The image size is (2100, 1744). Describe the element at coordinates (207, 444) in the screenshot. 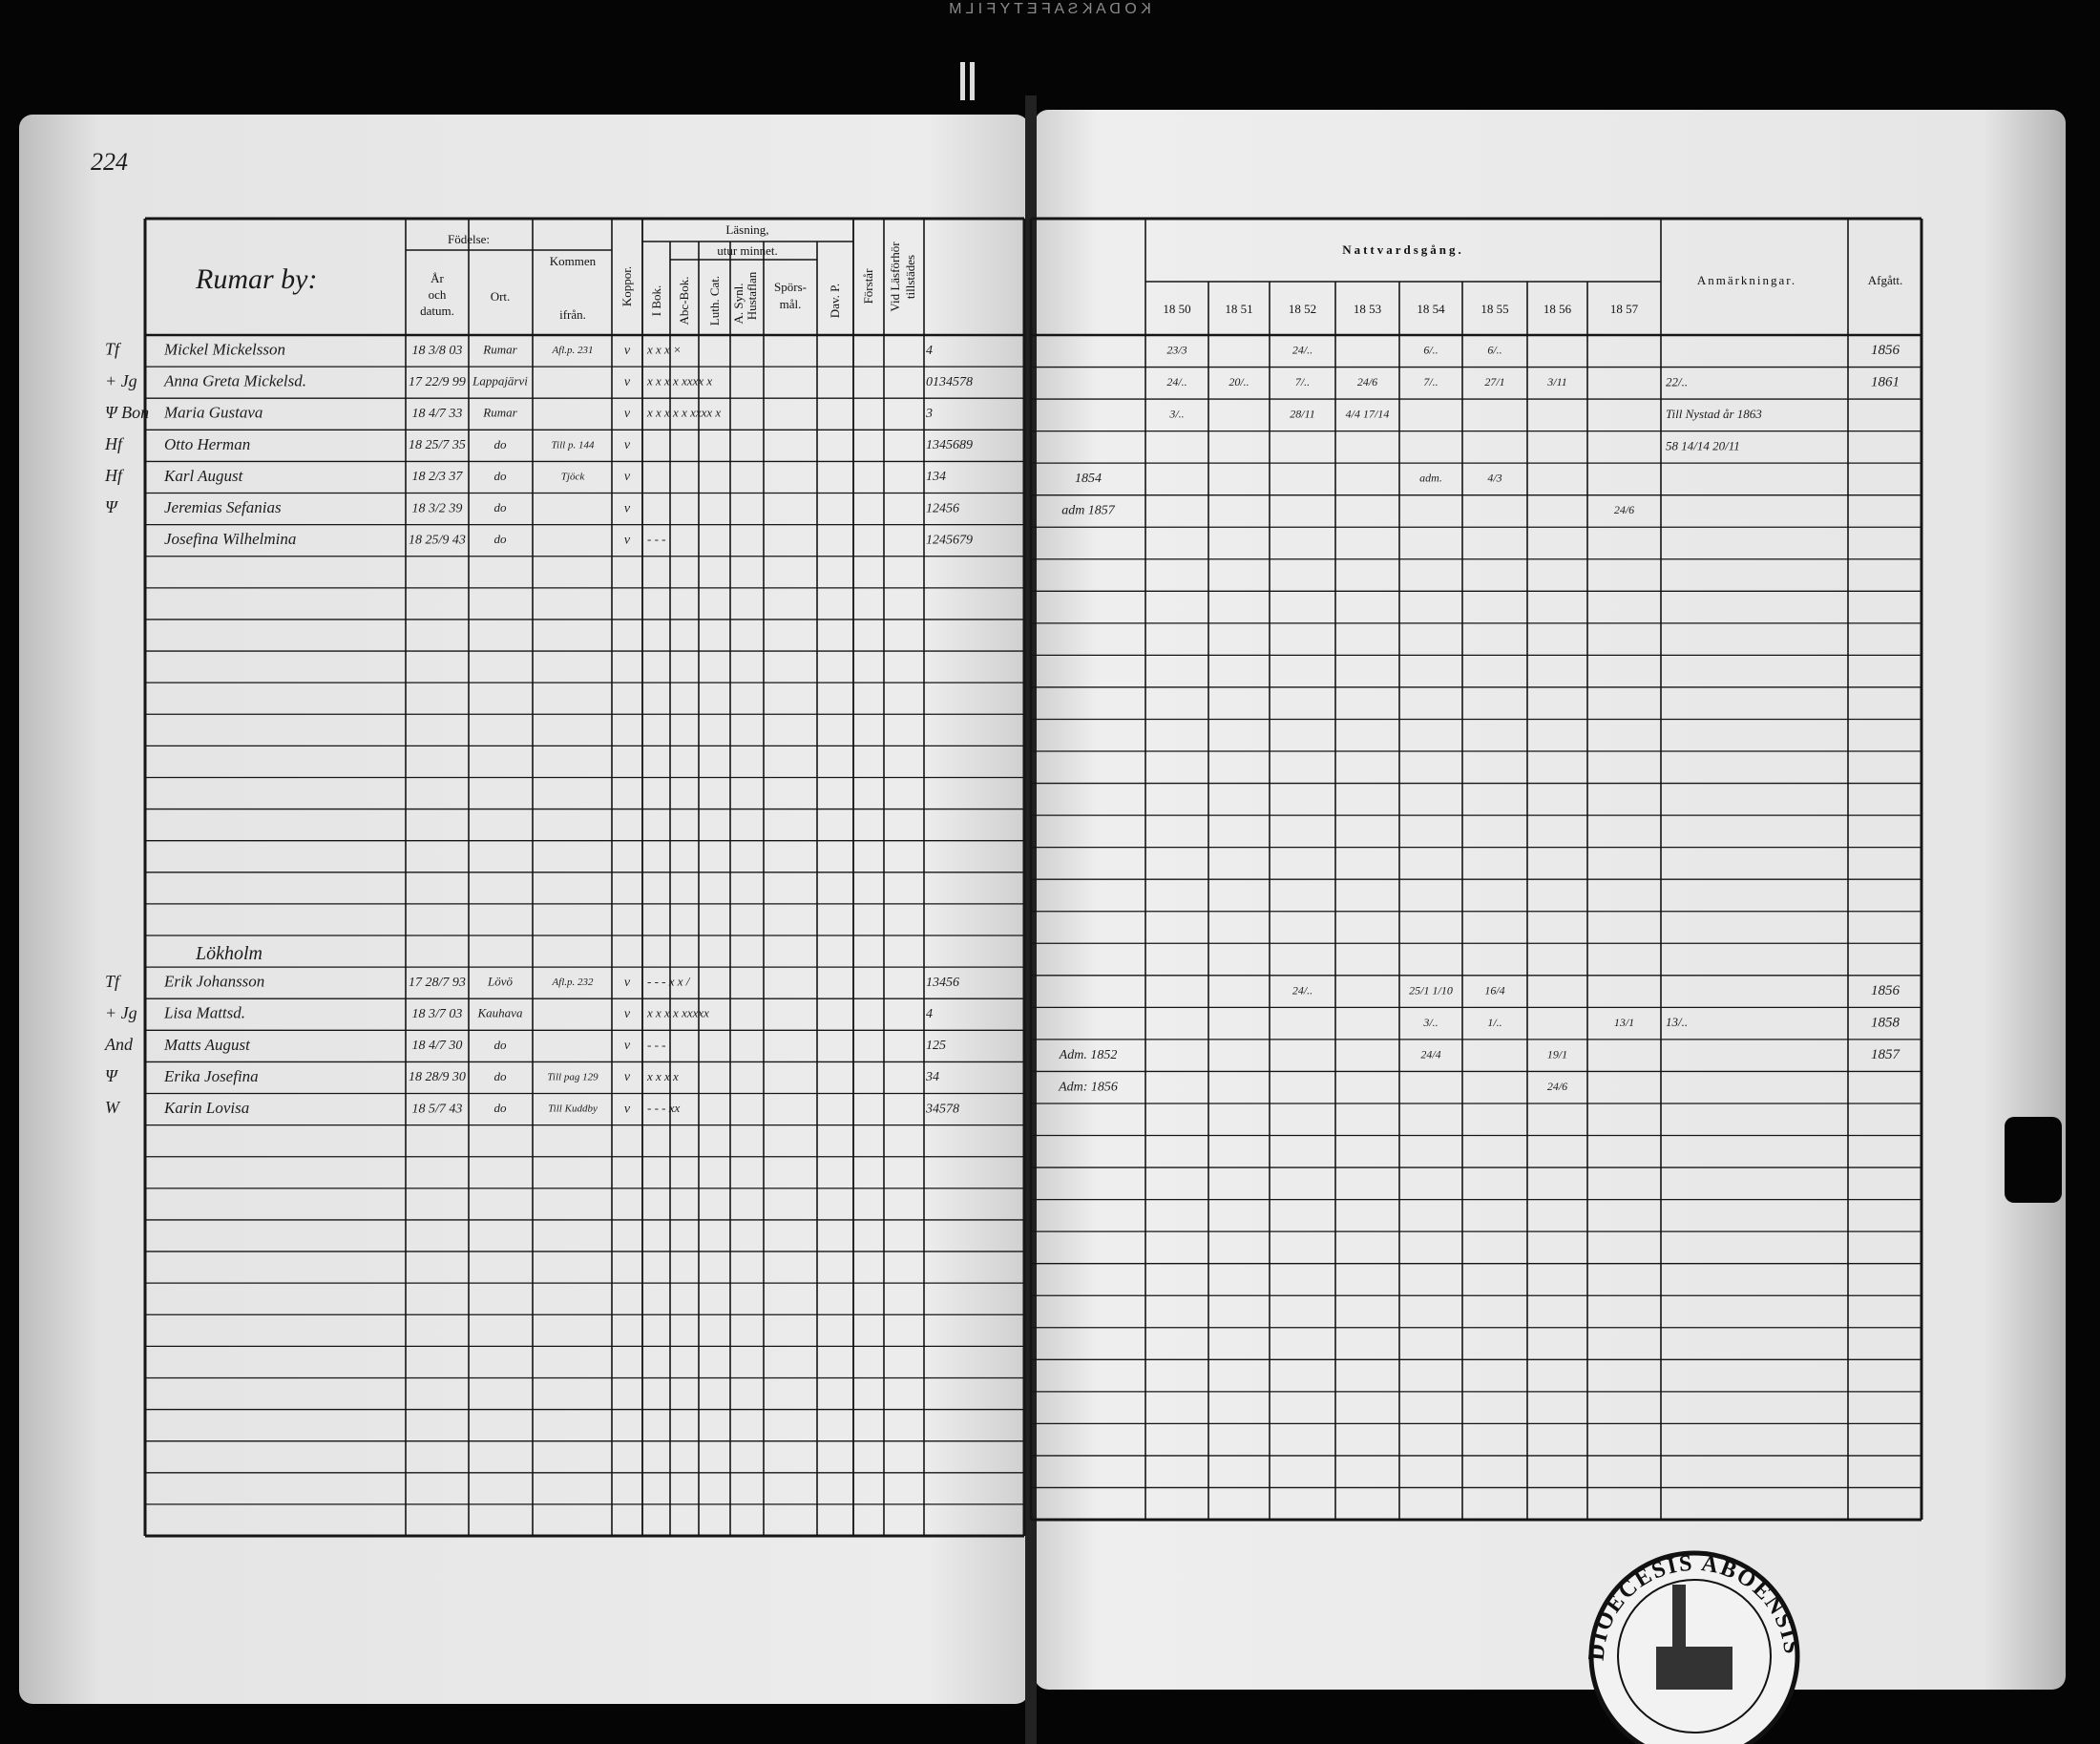

I see `person-name: Otto Herman` at that location.